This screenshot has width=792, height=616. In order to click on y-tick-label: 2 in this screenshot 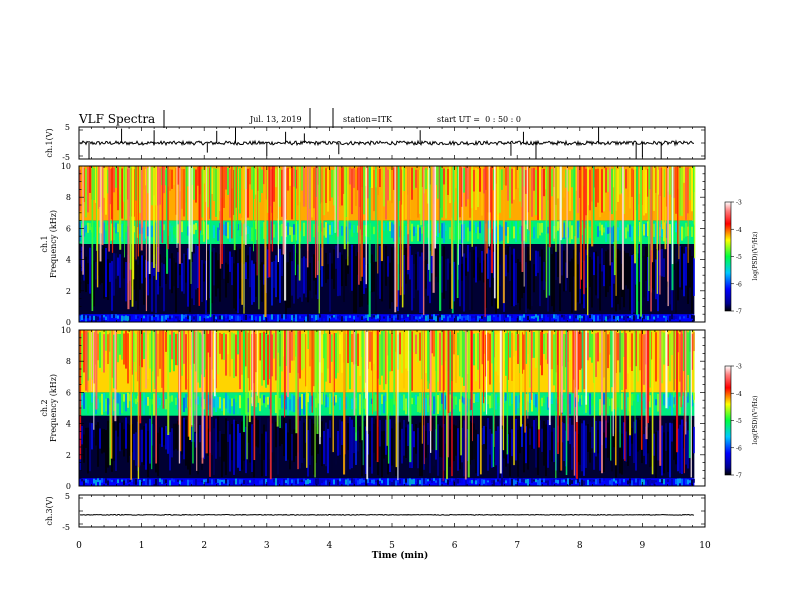, I will do `click(68, 291)`.